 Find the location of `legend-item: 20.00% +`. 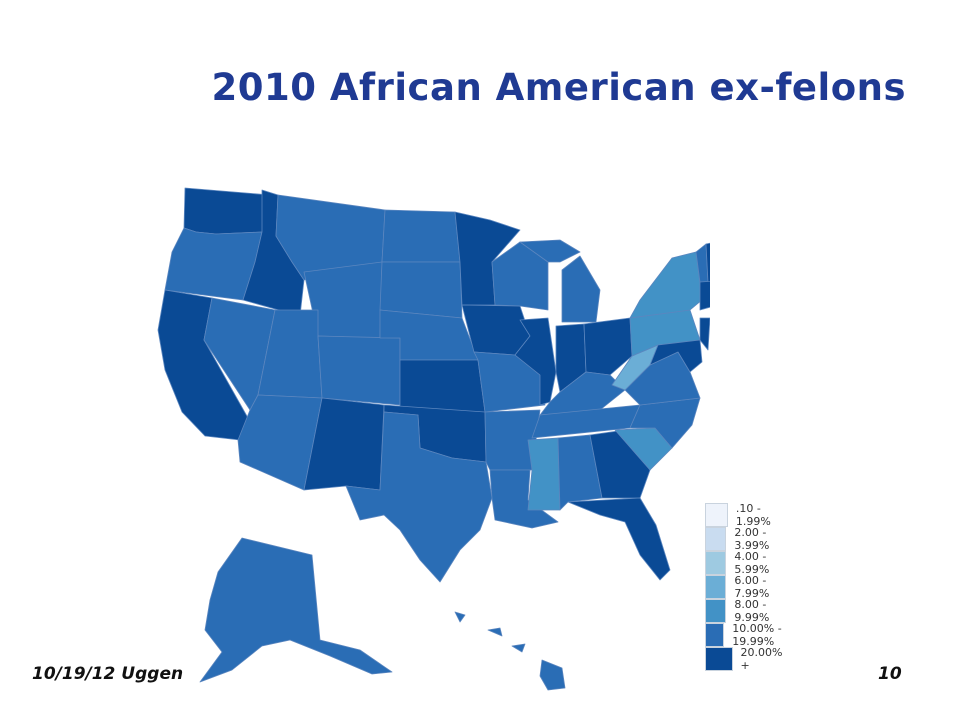

legend-item: 20.00% + is located at coordinates (746, 659).